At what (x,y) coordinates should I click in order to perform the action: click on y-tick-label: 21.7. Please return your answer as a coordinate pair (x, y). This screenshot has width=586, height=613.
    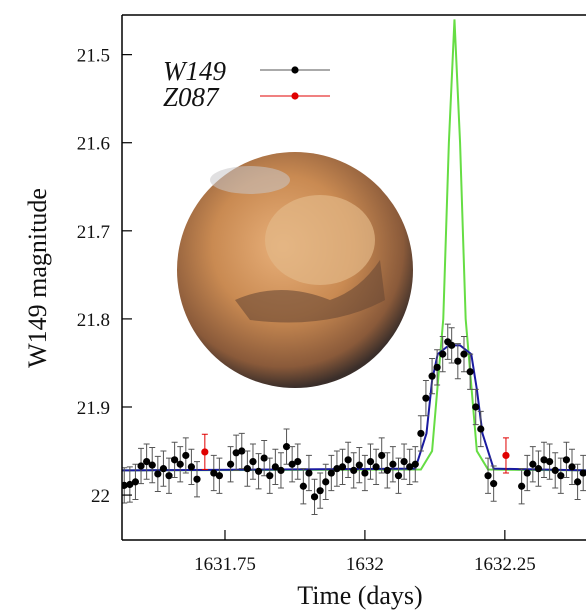
    Looking at the image, I should click on (93, 232).